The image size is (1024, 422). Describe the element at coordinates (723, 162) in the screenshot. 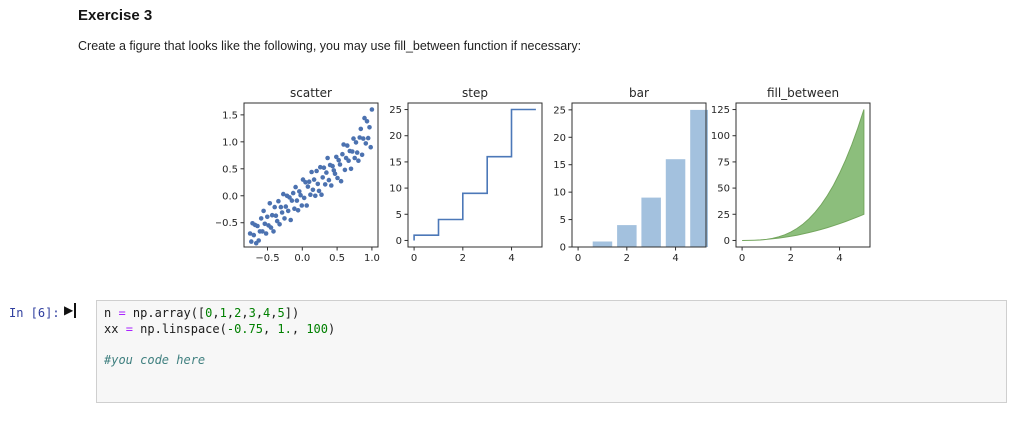

I see `svg-text: 75` at that location.